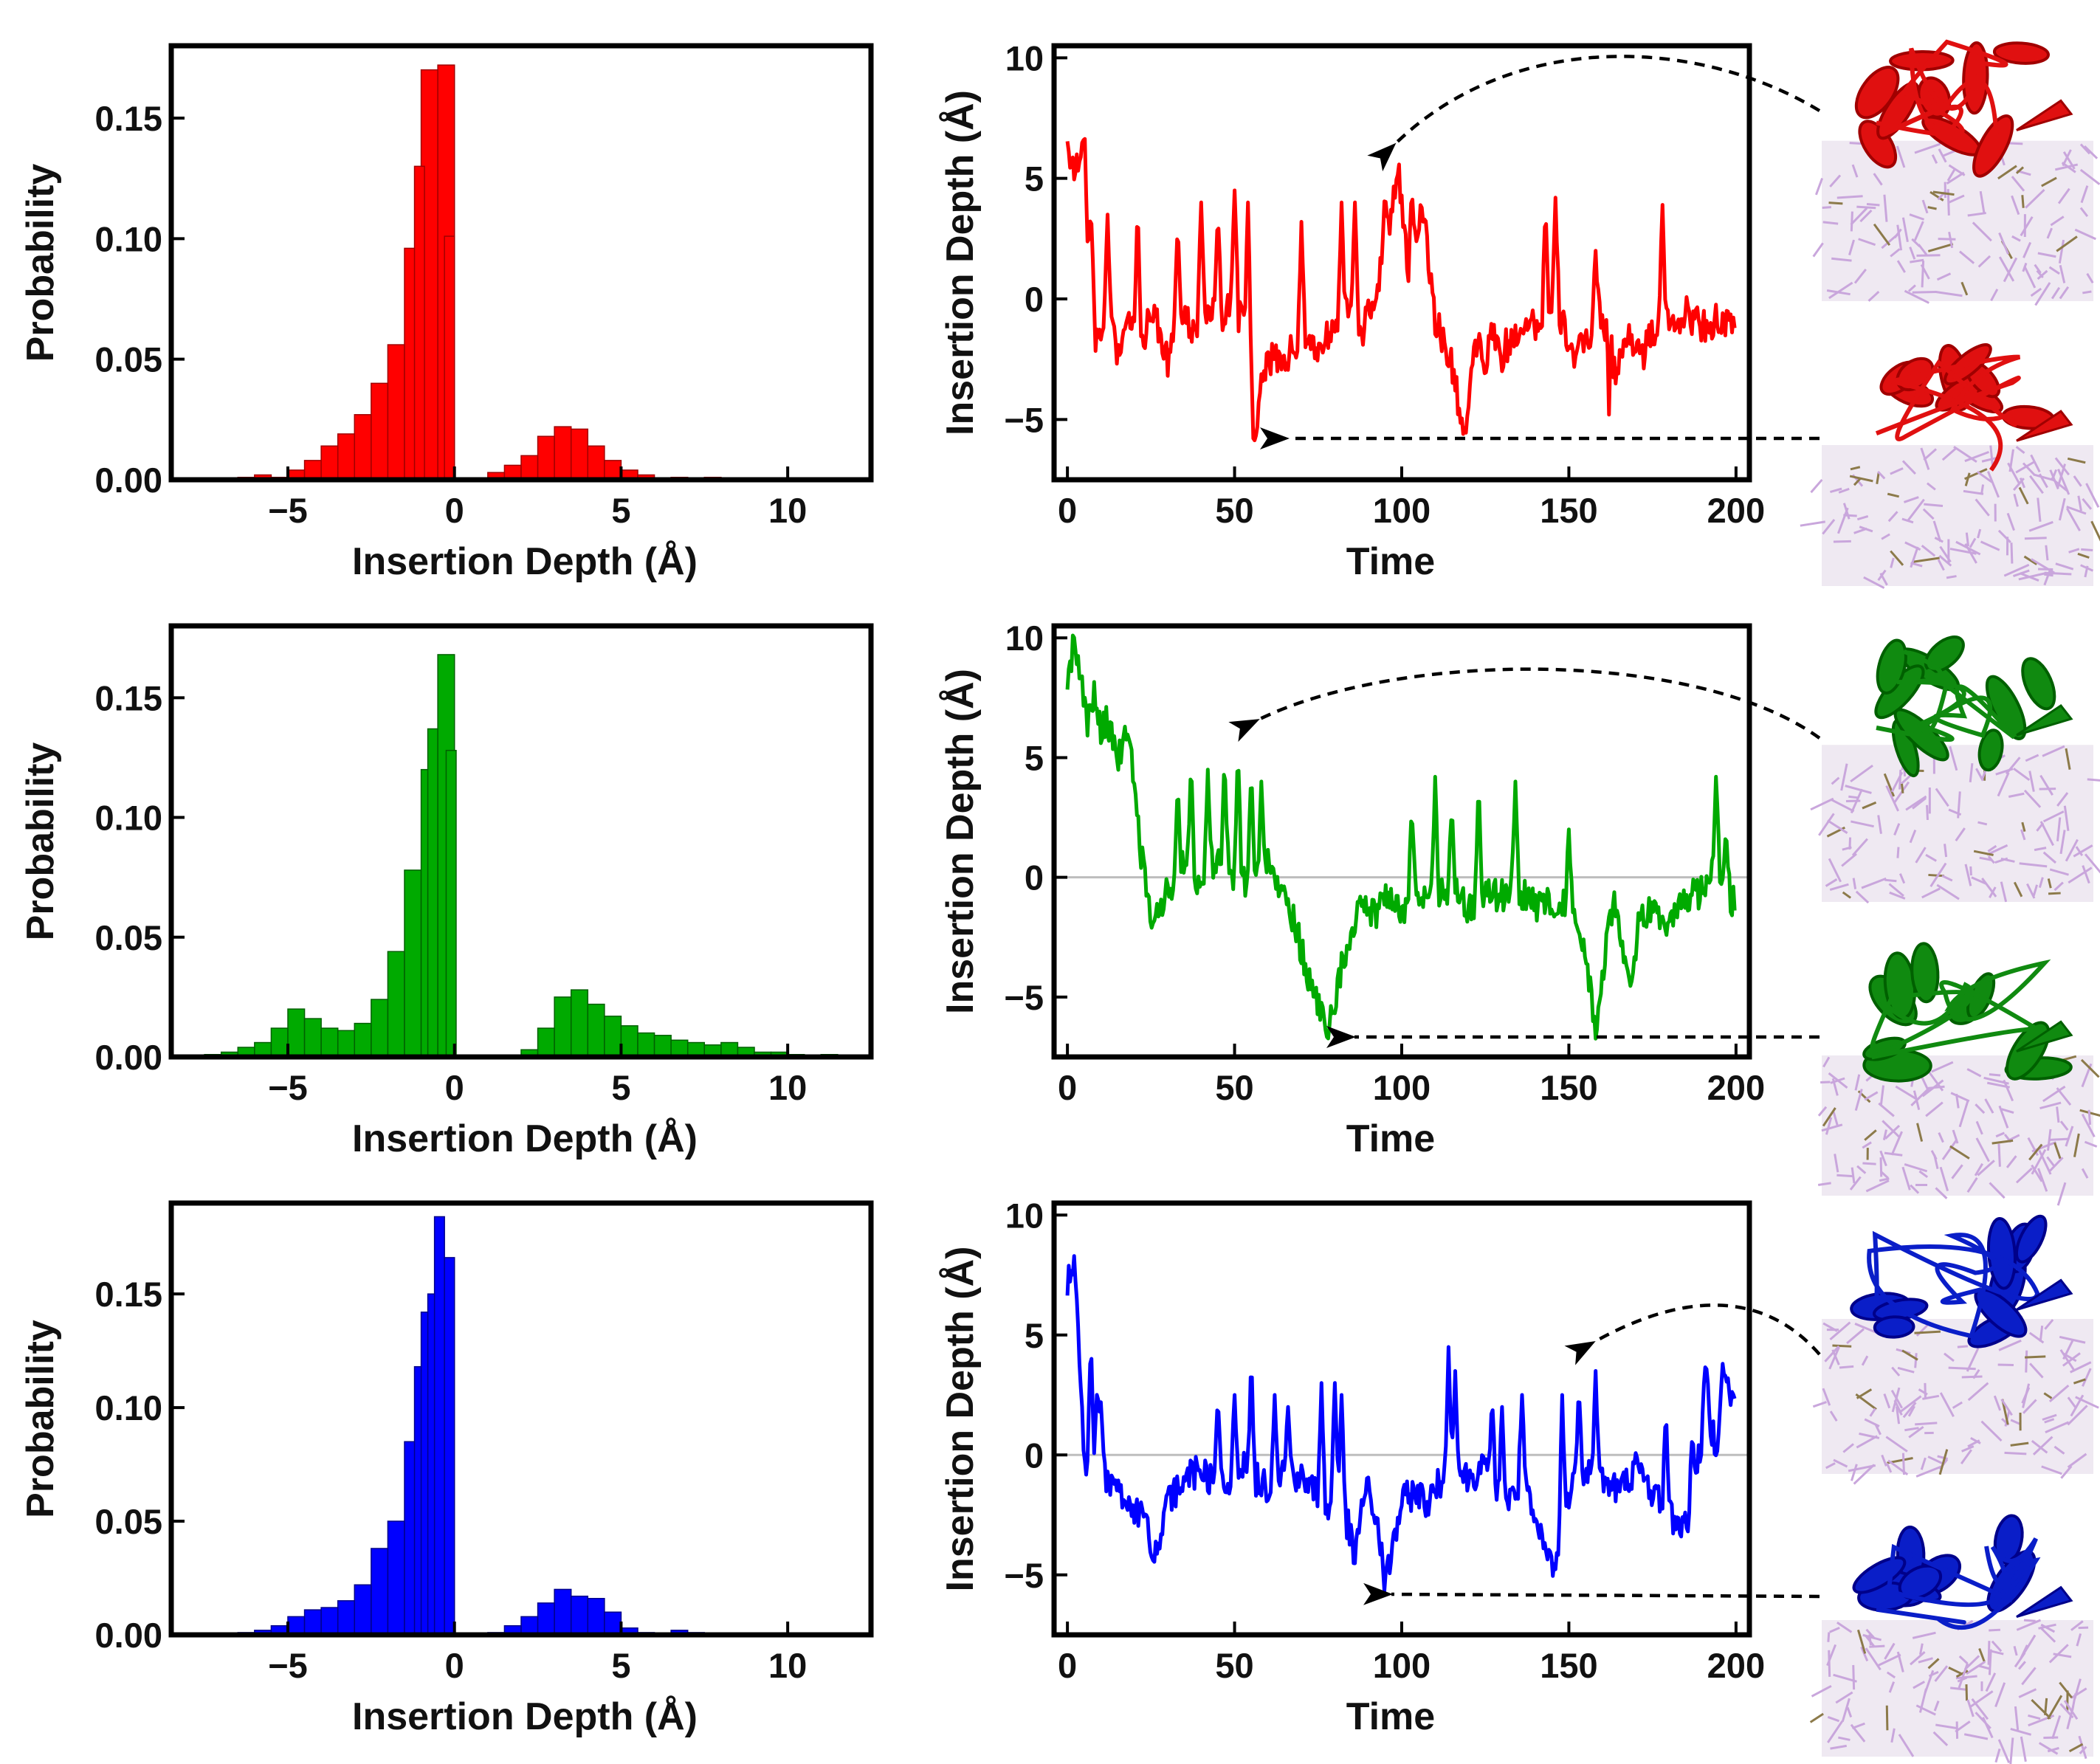 The image size is (2100, 1764). I want to click on snapshot-blue-inserted, so click(1951, 1639).